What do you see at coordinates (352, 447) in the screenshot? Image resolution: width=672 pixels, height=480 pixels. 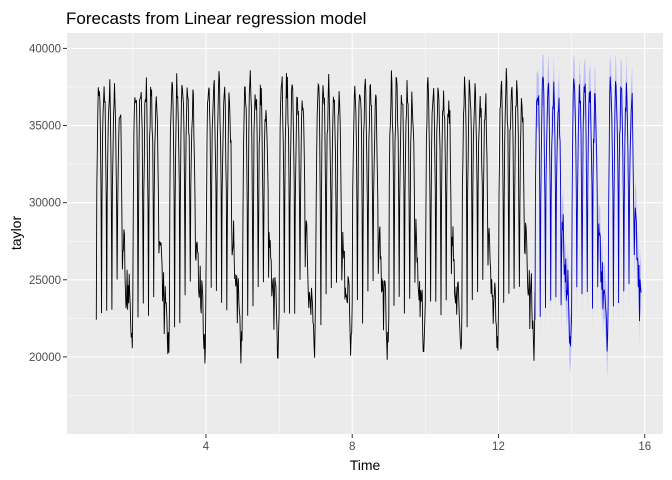 I see `x-tick-label: 8` at bounding box center [352, 447].